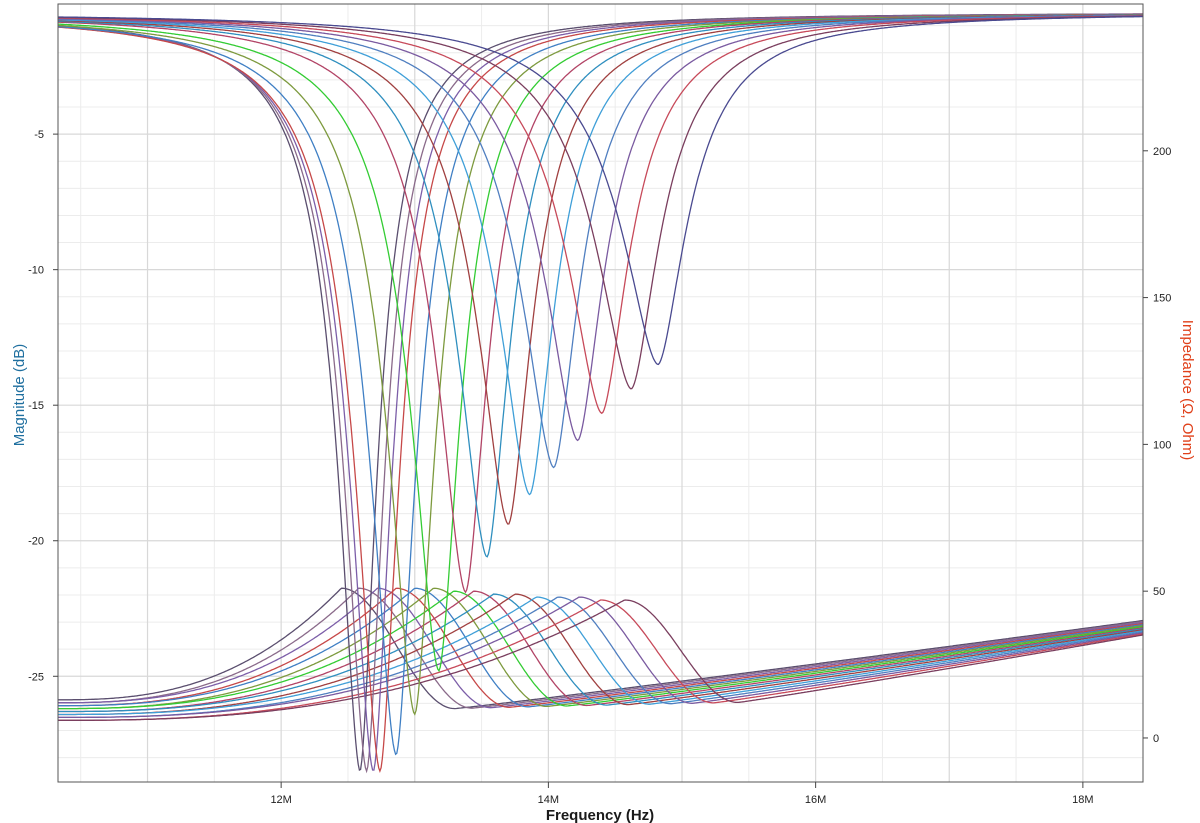  What do you see at coordinates (1162, 152) in the screenshot?
I see `y-right-tick-label: 200` at bounding box center [1162, 152].